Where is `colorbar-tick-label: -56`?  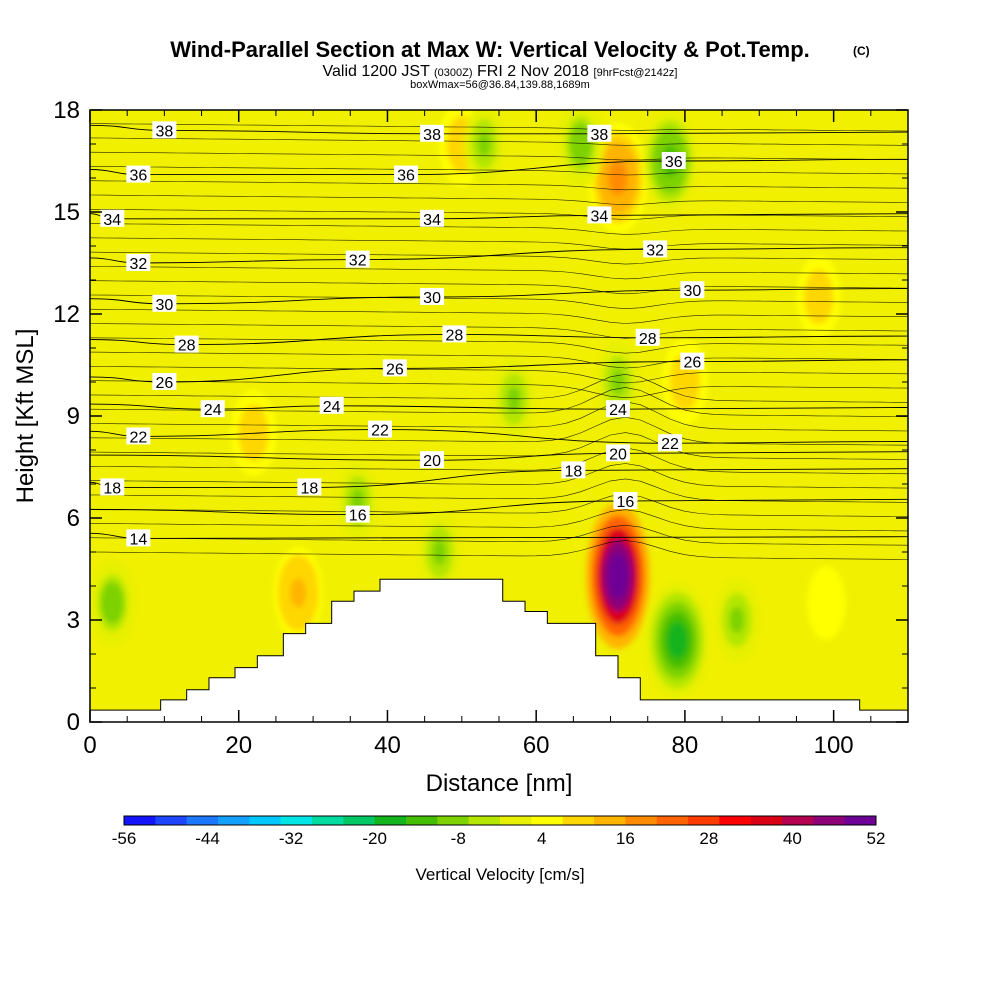
colorbar-tick-label: -56 is located at coordinates (124, 838).